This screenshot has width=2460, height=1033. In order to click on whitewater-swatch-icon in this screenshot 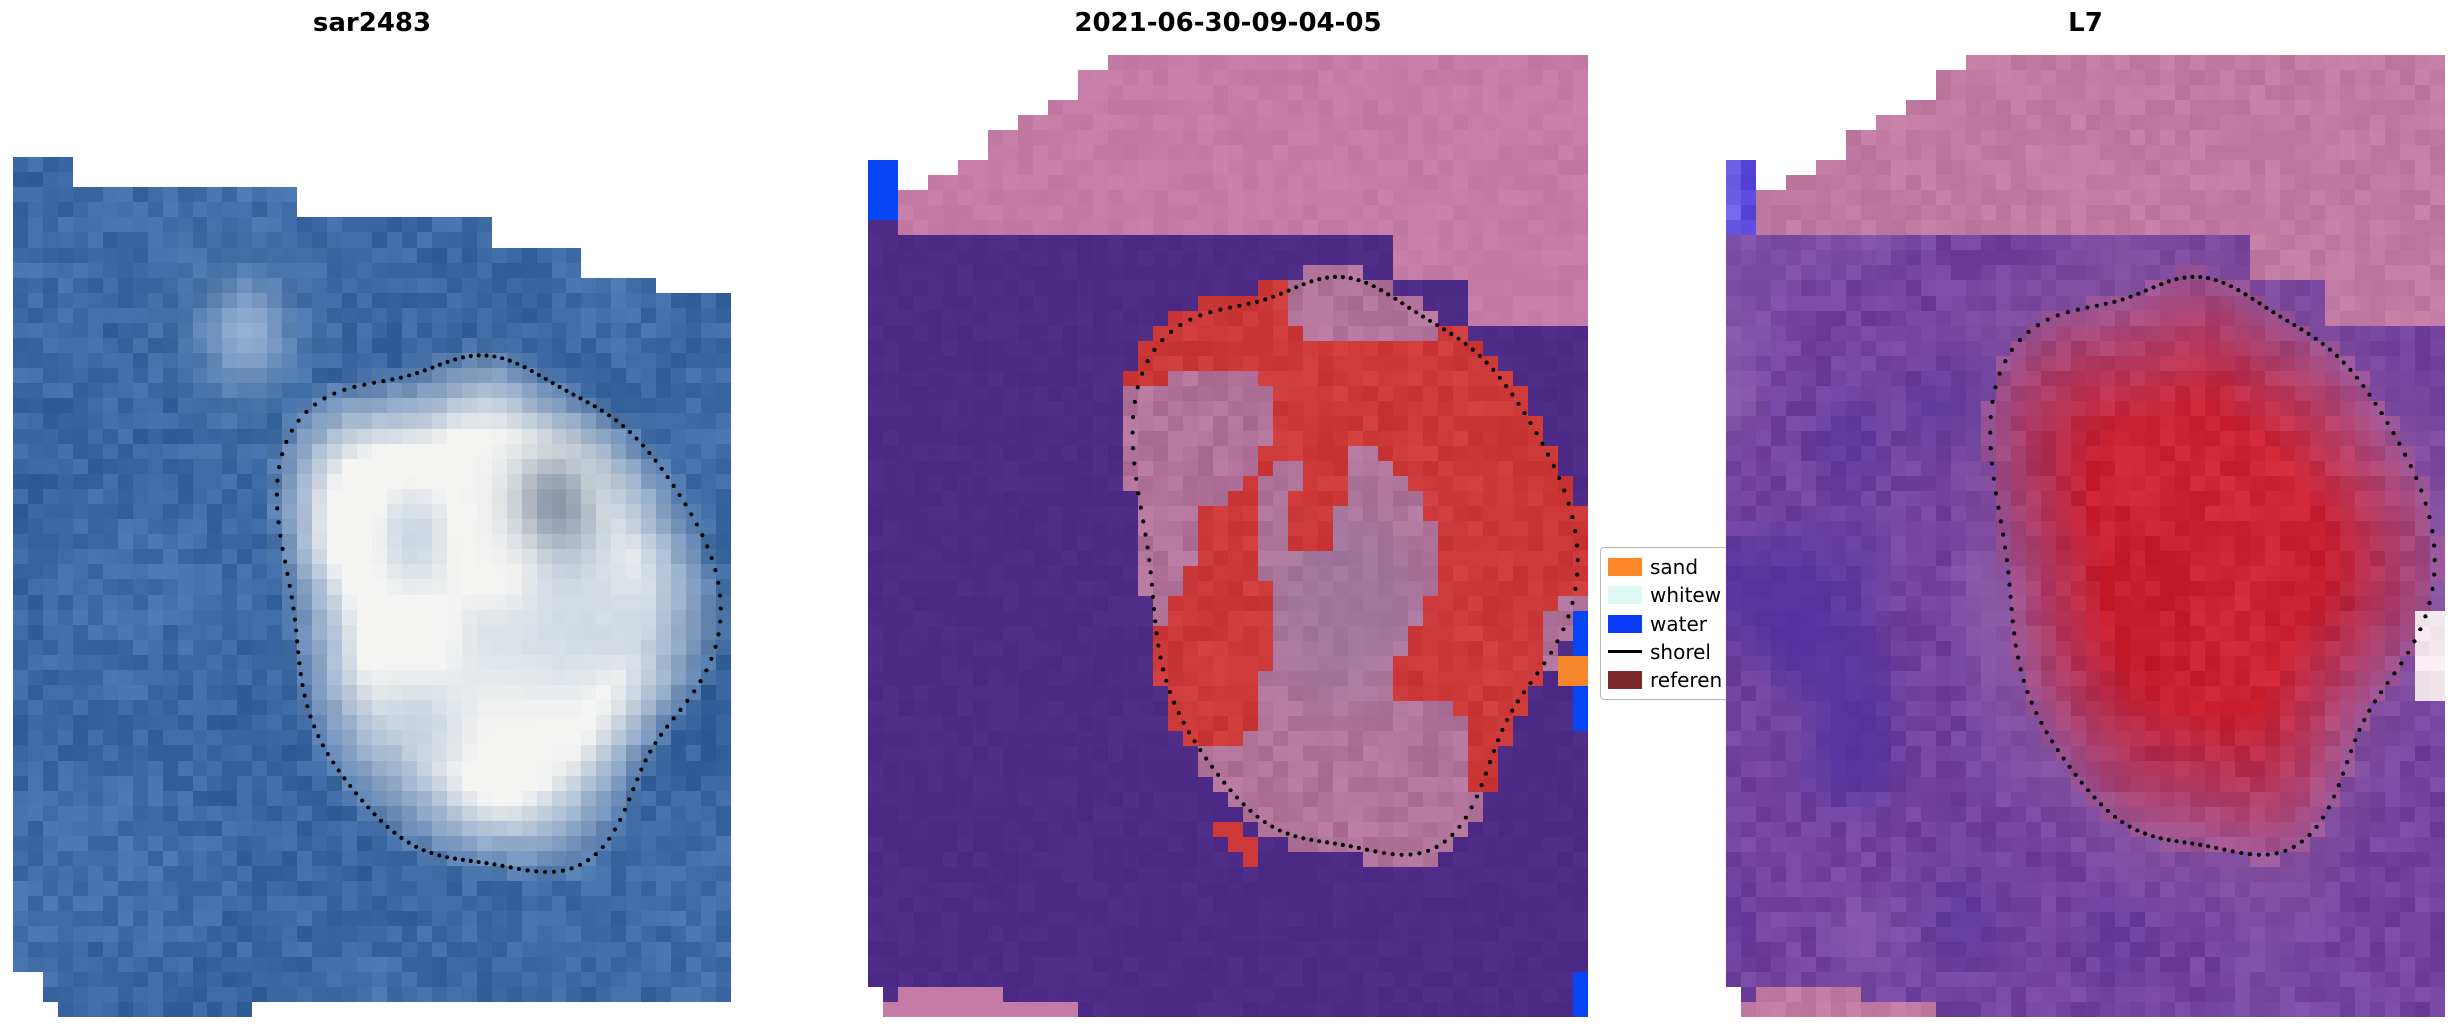, I will do `click(1625, 595)`.